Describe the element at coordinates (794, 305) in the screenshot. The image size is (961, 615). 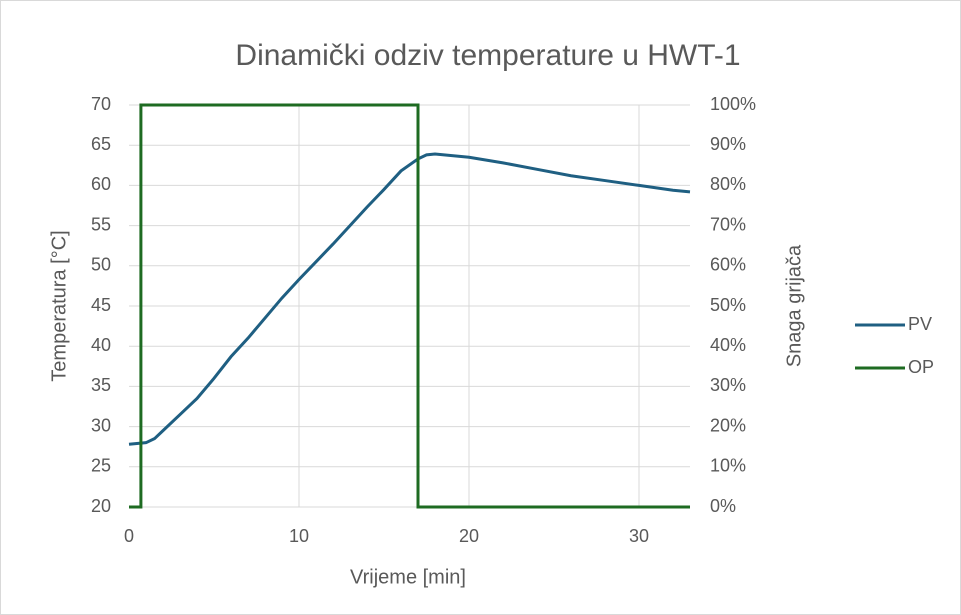
I see `y2-axis-label: Snaga grijača` at that location.